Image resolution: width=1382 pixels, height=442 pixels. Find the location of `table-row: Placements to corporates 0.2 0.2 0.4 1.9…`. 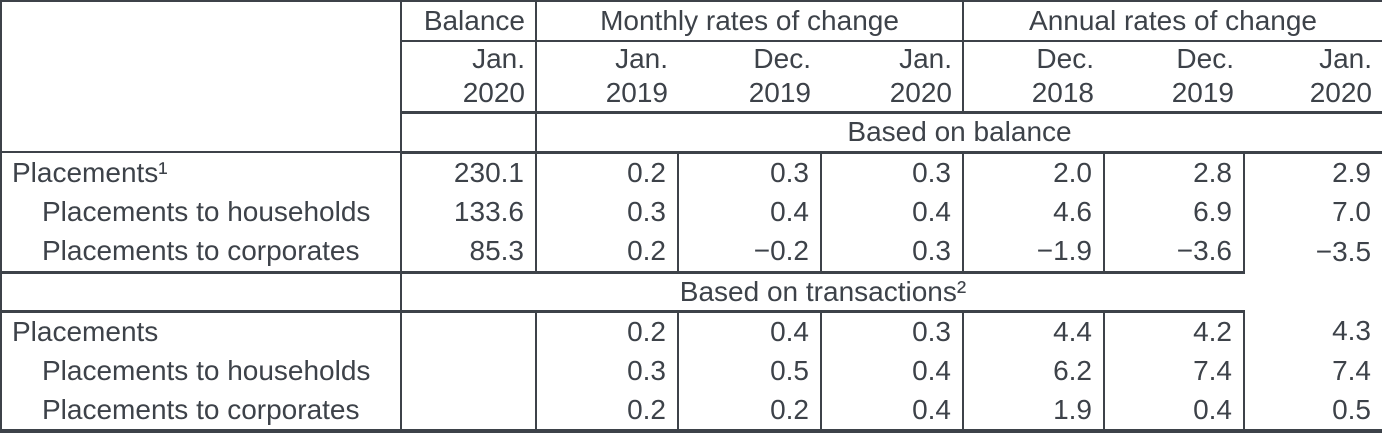

table-row: Placements to corporates 0.2 0.2 0.4 1.9… is located at coordinates (691, 411).